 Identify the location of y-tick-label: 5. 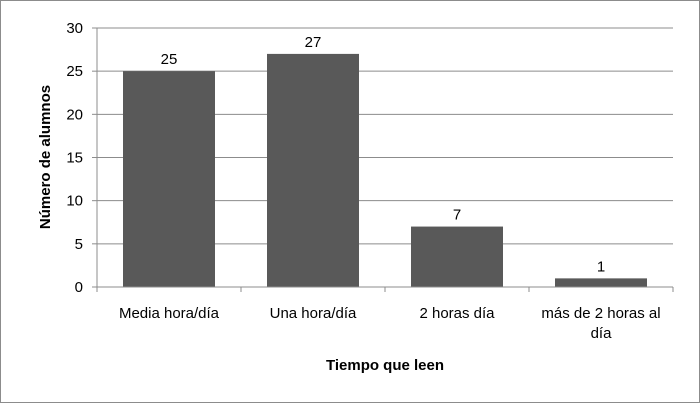
(79, 244).